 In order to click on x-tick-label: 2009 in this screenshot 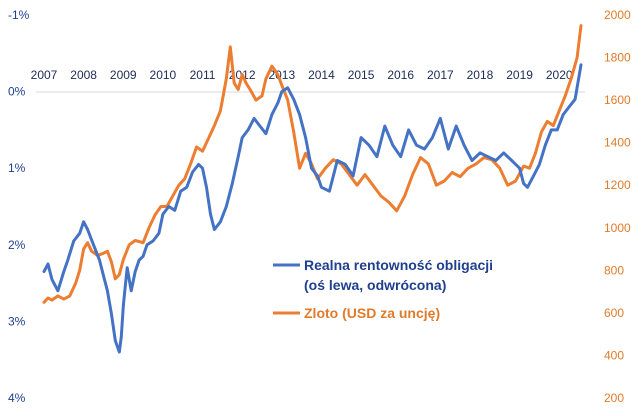, I will do `click(123, 75)`.